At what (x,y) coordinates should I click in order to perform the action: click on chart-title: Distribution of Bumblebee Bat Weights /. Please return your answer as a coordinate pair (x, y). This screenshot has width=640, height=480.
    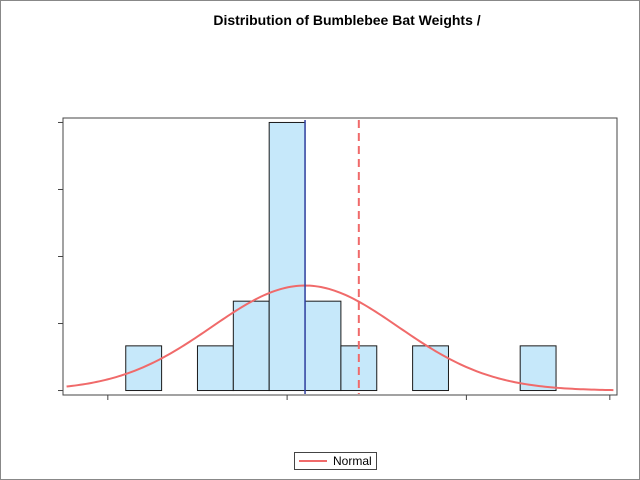
    Looking at the image, I should click on (347, 20).